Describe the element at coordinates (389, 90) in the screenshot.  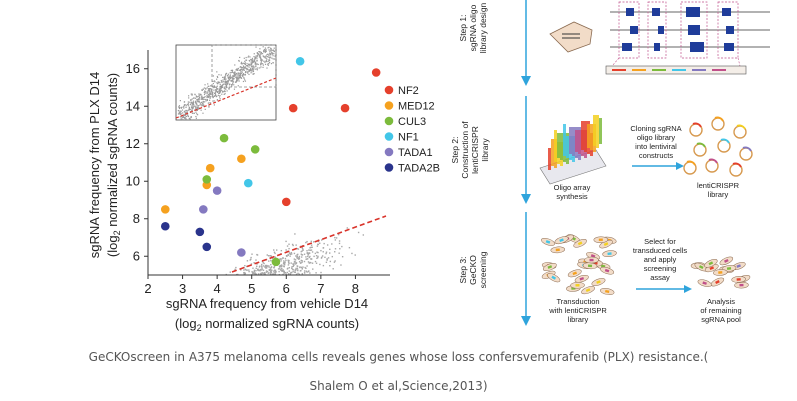
I see `legend-marker-nf2` at that location.